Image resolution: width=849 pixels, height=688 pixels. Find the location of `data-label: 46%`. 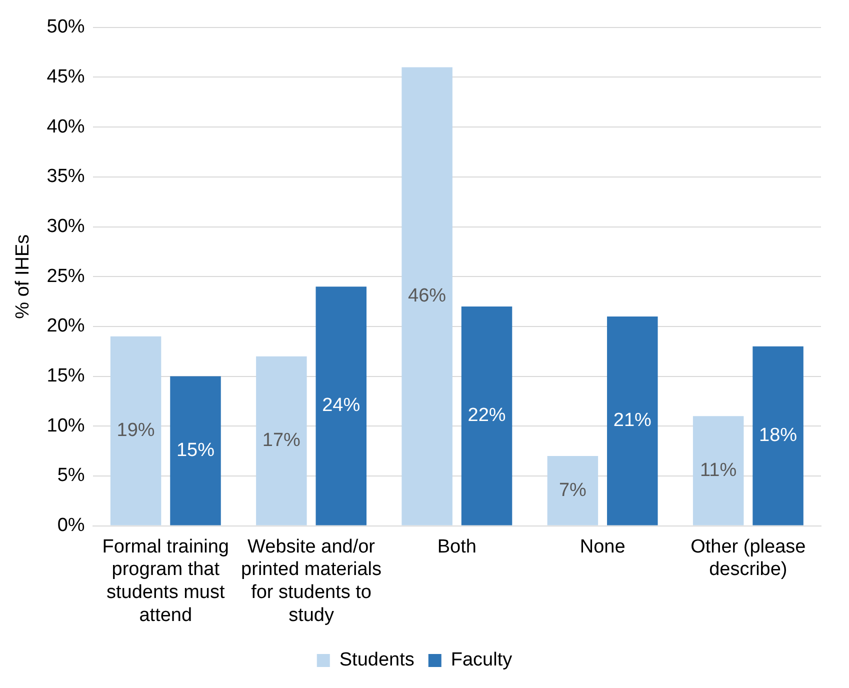

data-label: 46% is located at coordinates (427, 296).